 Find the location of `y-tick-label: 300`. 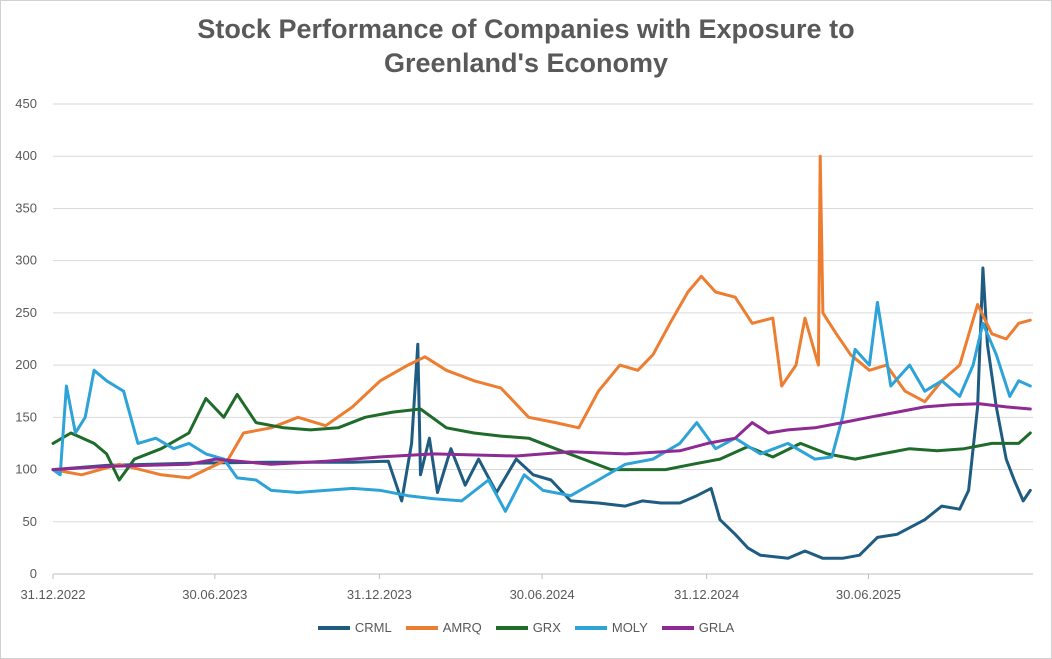

y-tick-label: 300 is located at coordinates (26, 260).